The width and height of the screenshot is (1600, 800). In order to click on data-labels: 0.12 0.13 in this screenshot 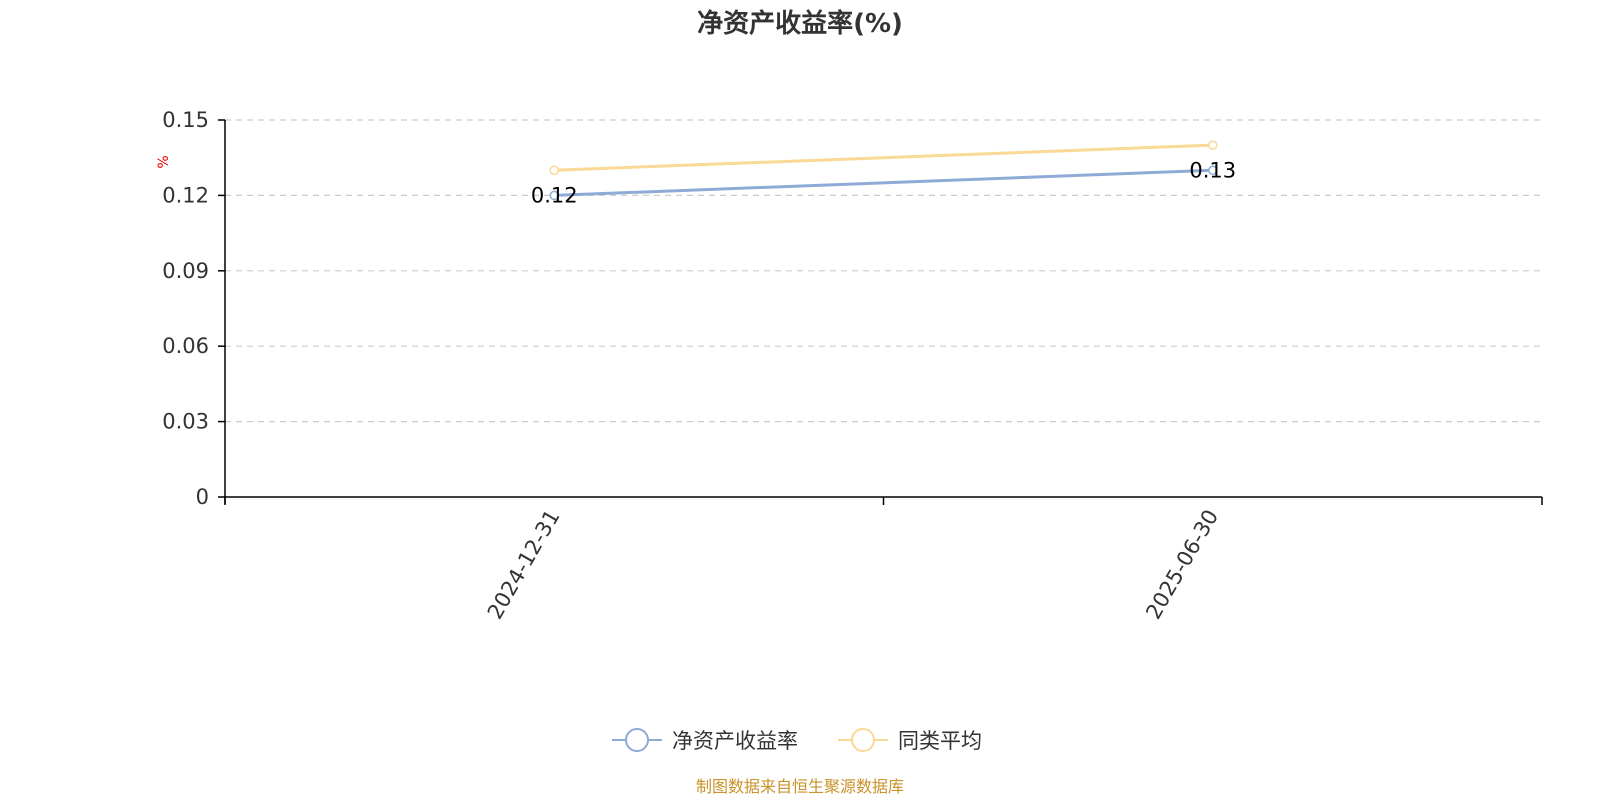, I will do `click(883, 182)`.